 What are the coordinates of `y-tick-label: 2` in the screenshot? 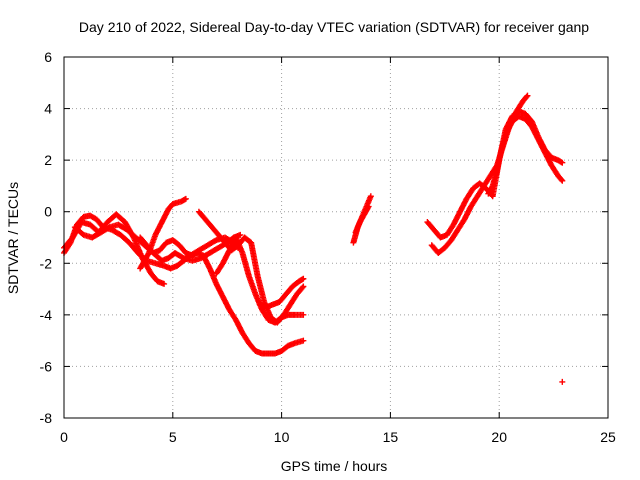 It's located at (48, 160).